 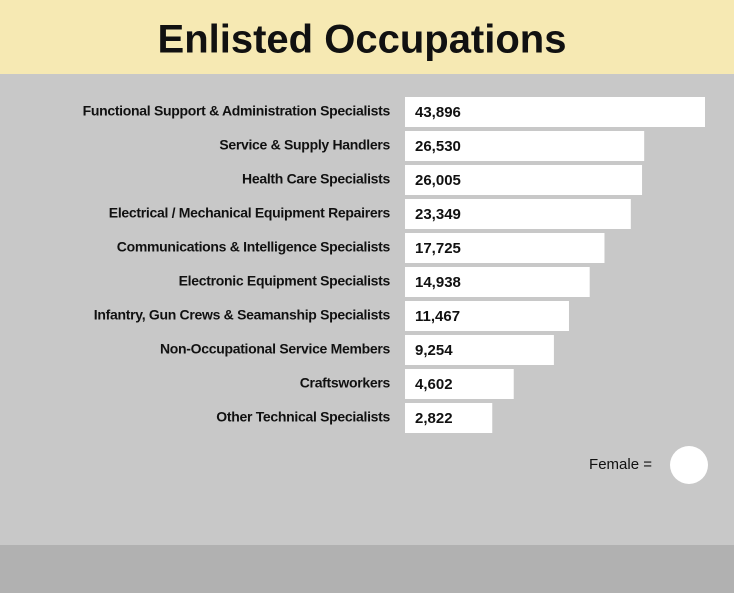 What do you see at coordinates (438, 180) in the screenshot?
I see `value-label: 26,005` at bounding box center [438, 180].